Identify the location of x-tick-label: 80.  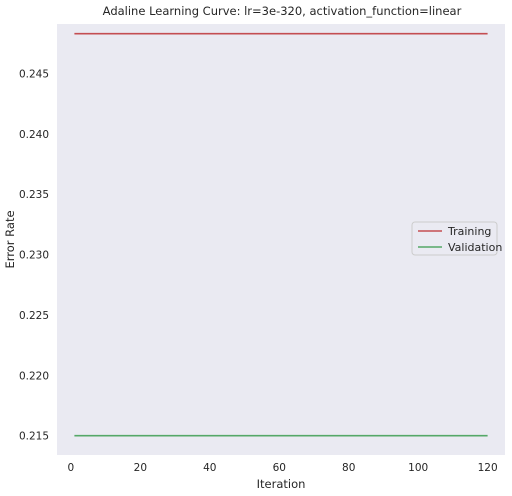
(348, 468).